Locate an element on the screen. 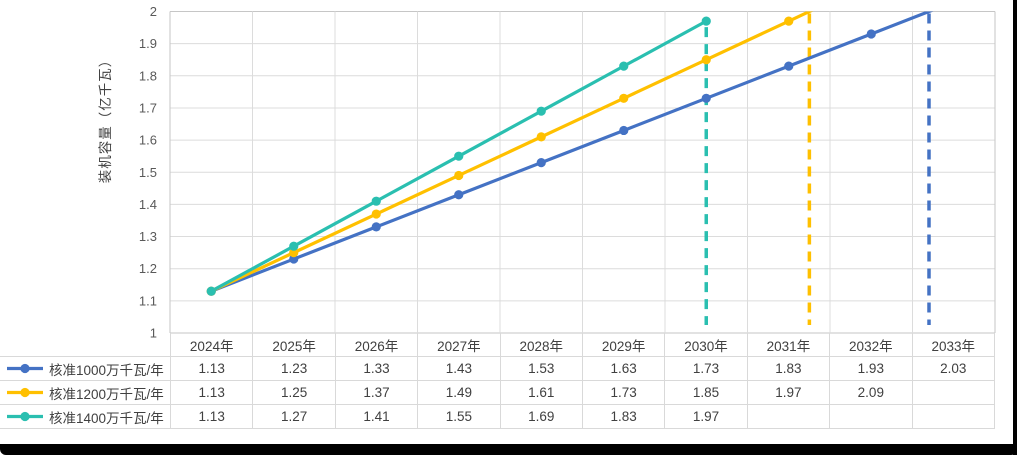 The height and width of the screenshot is (455, 1017). table-header-year-9: 2033年 is located at coordinates (953, 345).